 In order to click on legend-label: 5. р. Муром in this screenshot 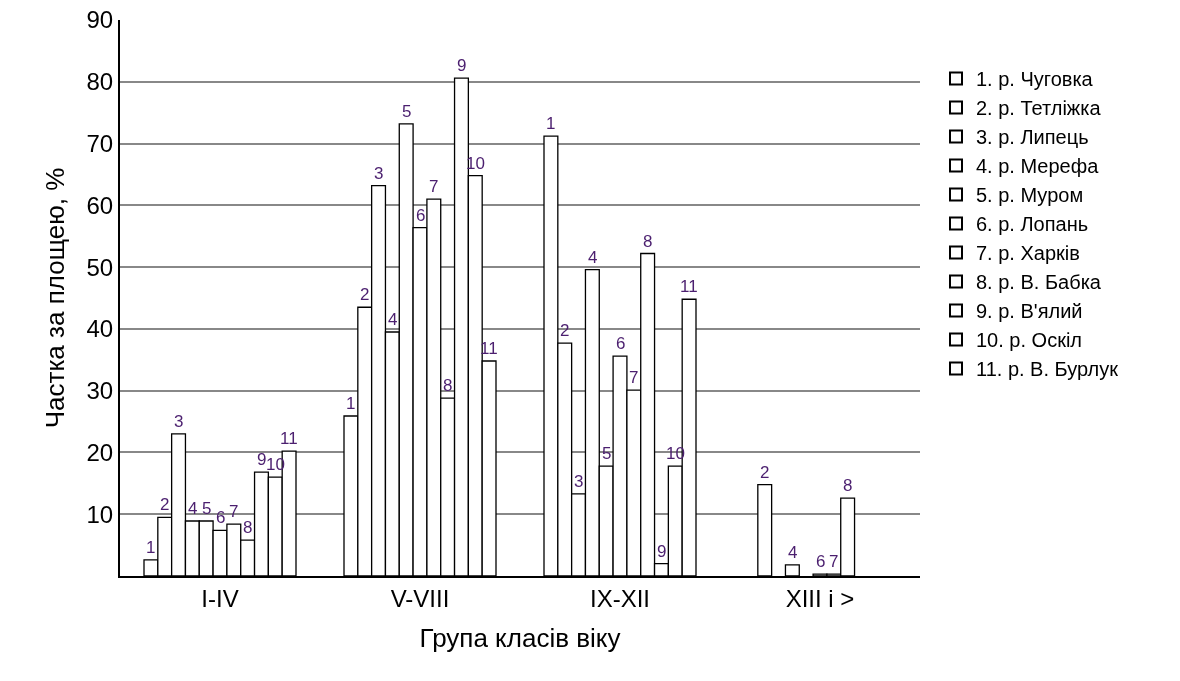, I will do `click(1030, 195)`.